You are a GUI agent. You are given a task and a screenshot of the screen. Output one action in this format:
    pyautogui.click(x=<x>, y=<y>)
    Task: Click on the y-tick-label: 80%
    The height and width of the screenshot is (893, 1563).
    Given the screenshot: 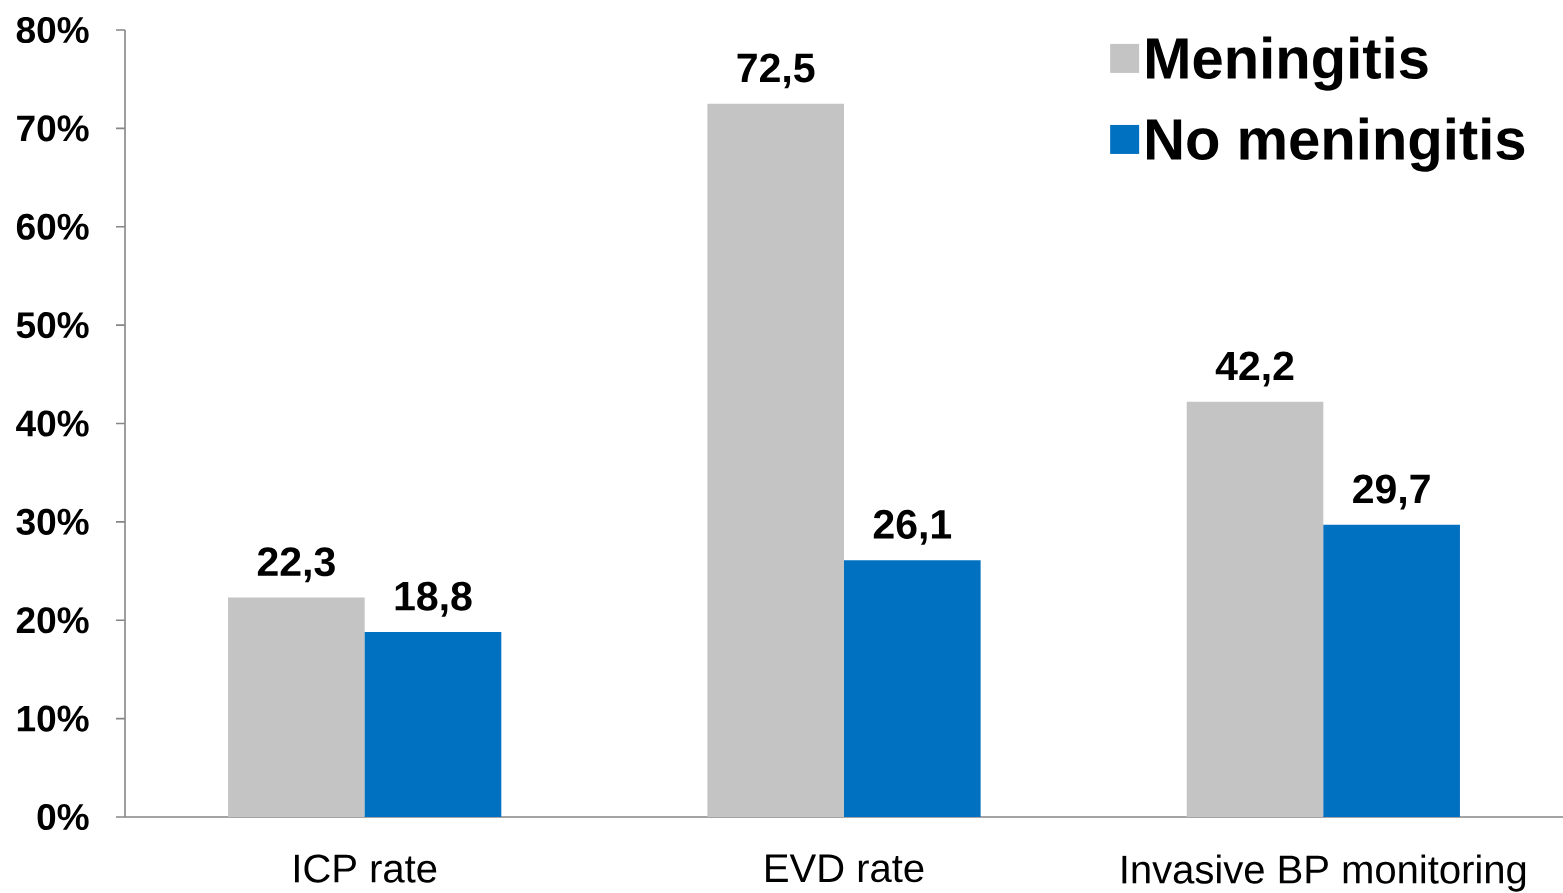 What is the action you would take?
    pyautogui.click(x=52, y=30)
    